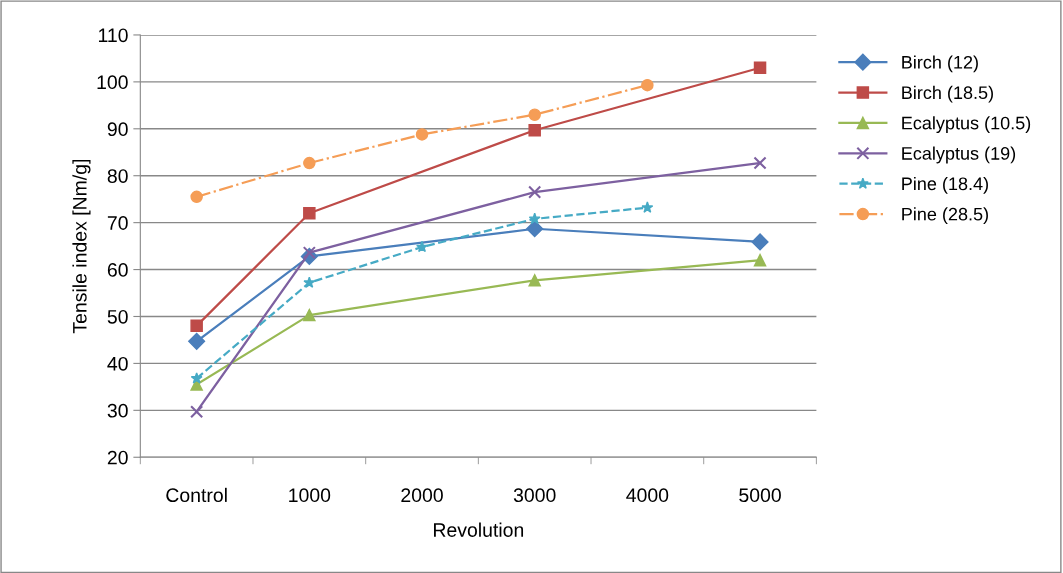 This screenshot has width=1063, height=573. Describe the element at coordinates (117, 176) in the screenshot. I see `y-tick-label: 80` at that location.